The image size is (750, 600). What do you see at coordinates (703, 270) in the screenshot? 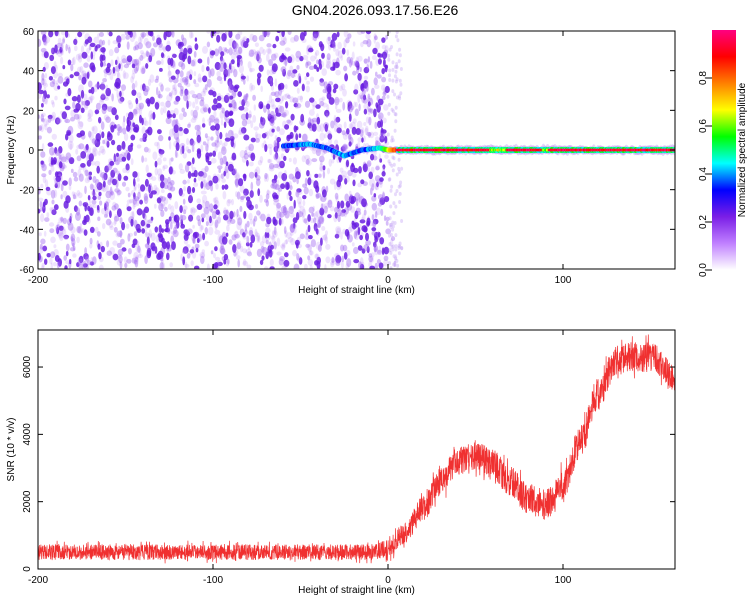
I see `colorbar-tick-label: 0.0` at bounding box center [703, 270].